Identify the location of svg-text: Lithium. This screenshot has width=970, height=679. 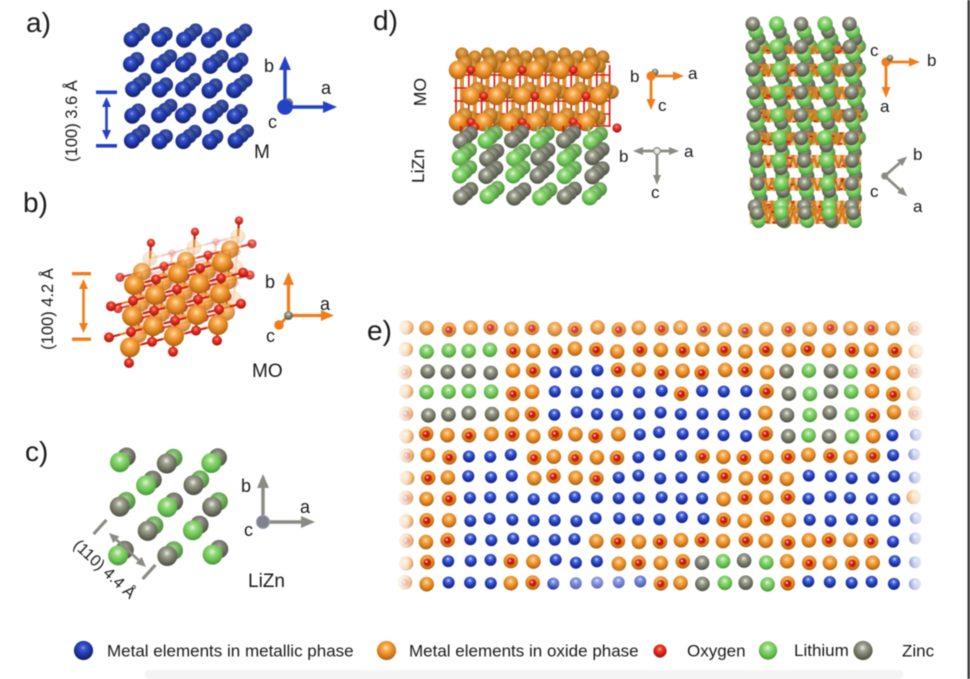
(821, 650).